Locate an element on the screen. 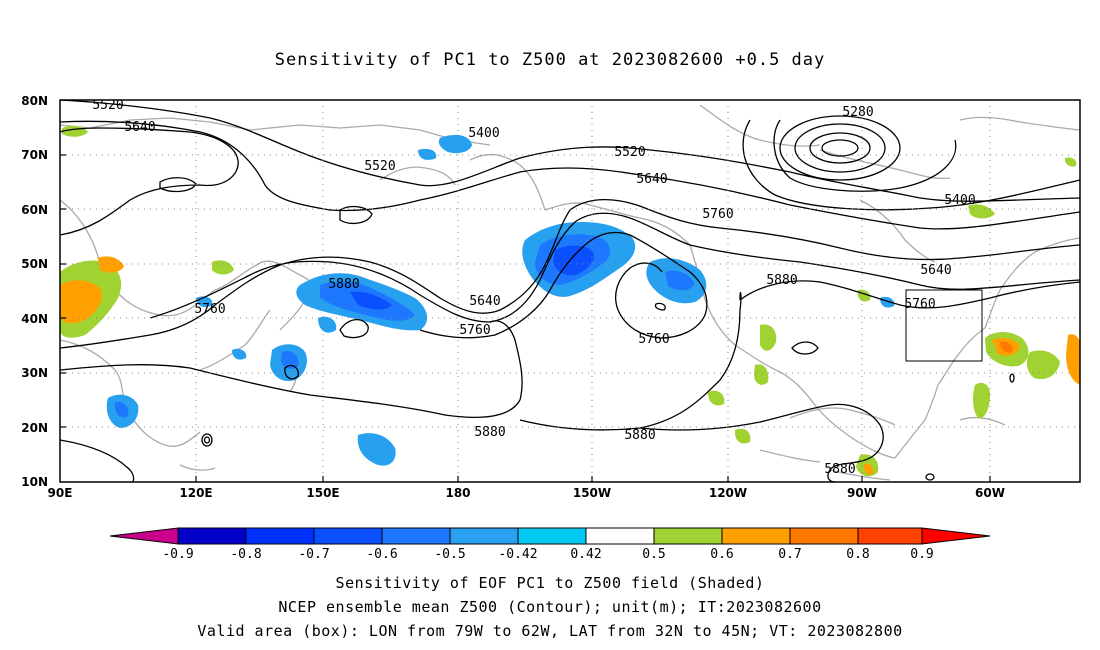  longitude-labels: 90E 120E 150E 180 150W 120W 90W 60W is located at coordinates (526, 493).